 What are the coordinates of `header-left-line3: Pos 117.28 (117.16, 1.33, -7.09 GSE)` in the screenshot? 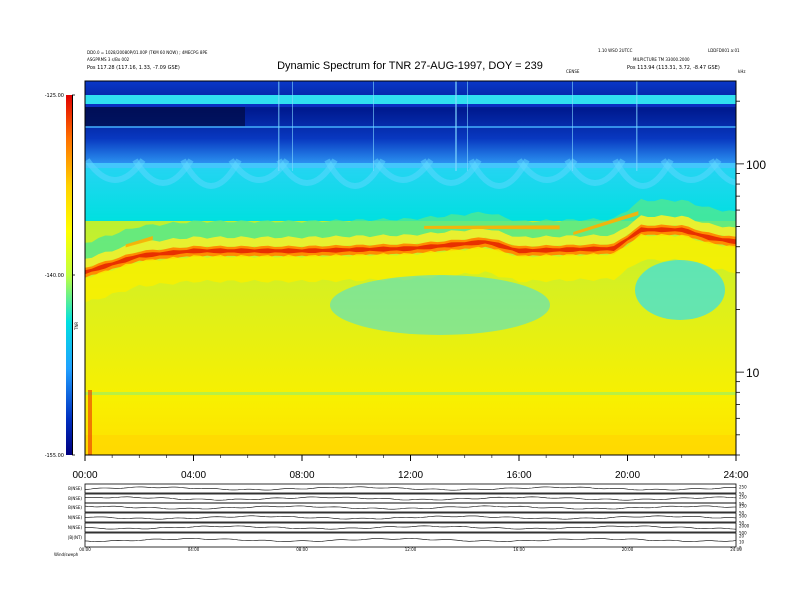 It's located at (133, 68).